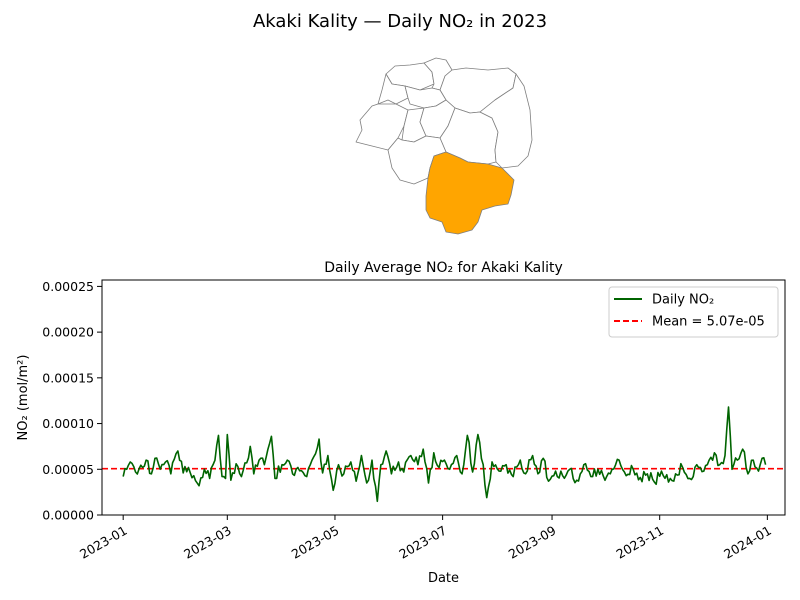  What do you see at coordinates (422, 542) in the screenshot?
I see `x-tick-label: 2023-07` at bounding box center [422, 542].